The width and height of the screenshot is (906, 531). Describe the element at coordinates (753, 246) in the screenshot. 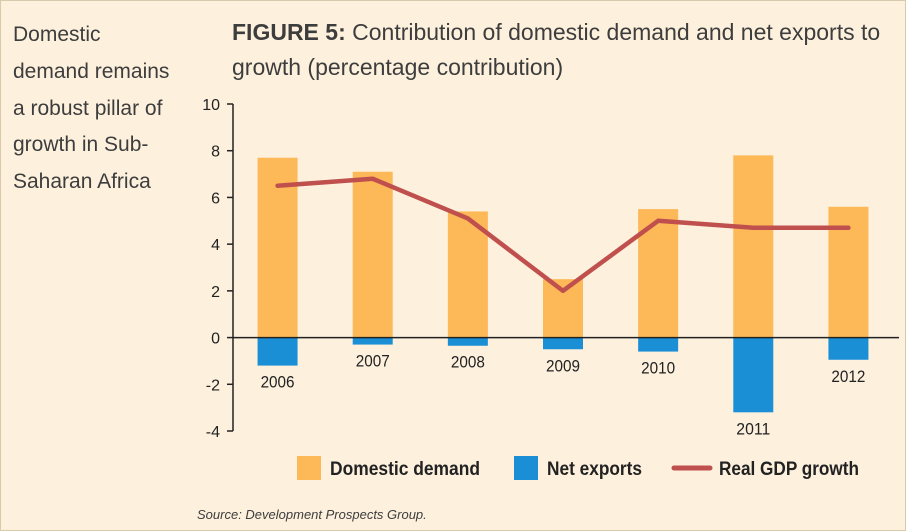

I see `domestic-demand-bar-2011` at that location.